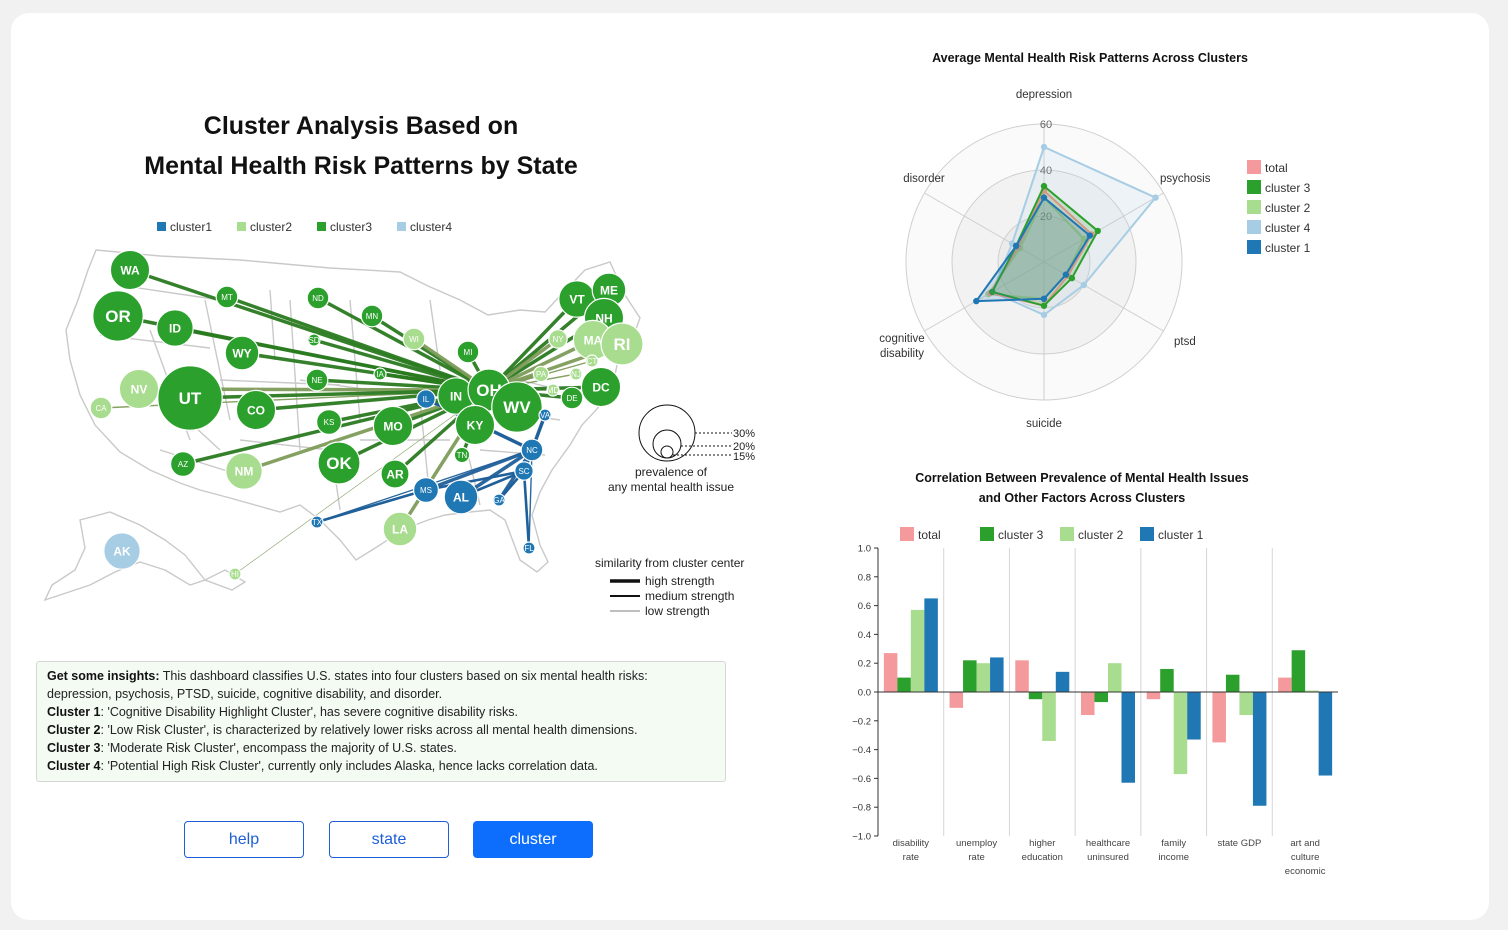 Image resolution: width=1508 pixels, height=930 pixels. What do you see at coordinates (339, 463) in the screenshot?
I see `state-node-ok: OK` at bounding box center [339, 463].